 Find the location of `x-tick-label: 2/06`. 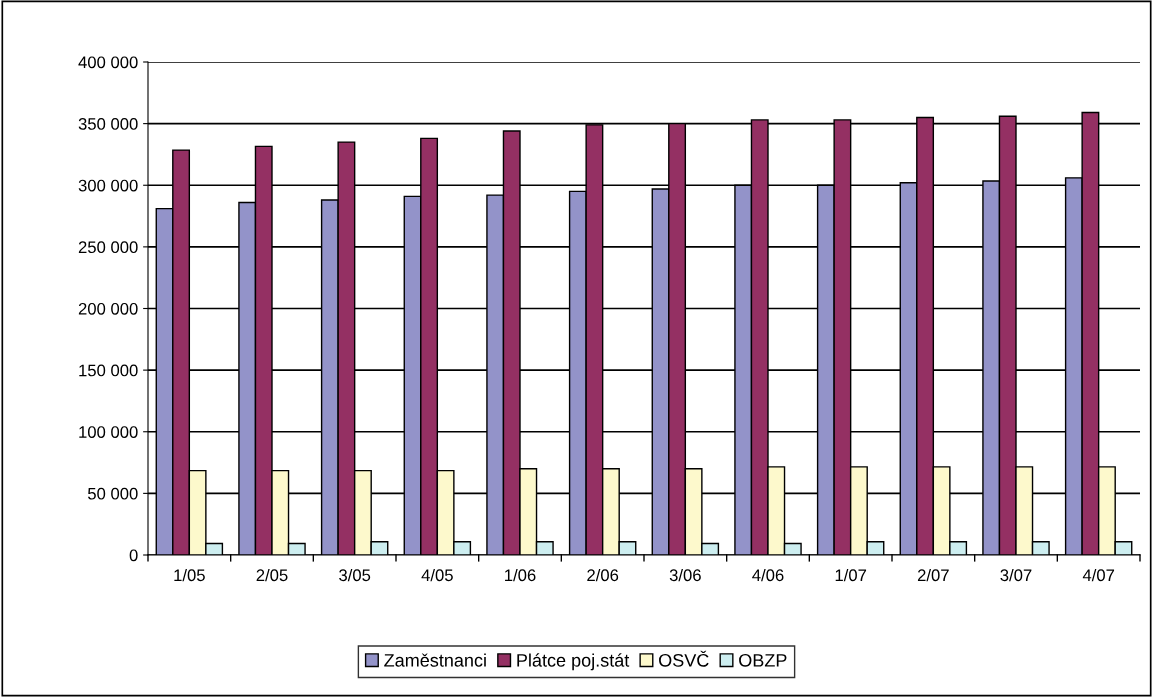

x-tick-label: 2/06 is located at coordinates (603, 575).